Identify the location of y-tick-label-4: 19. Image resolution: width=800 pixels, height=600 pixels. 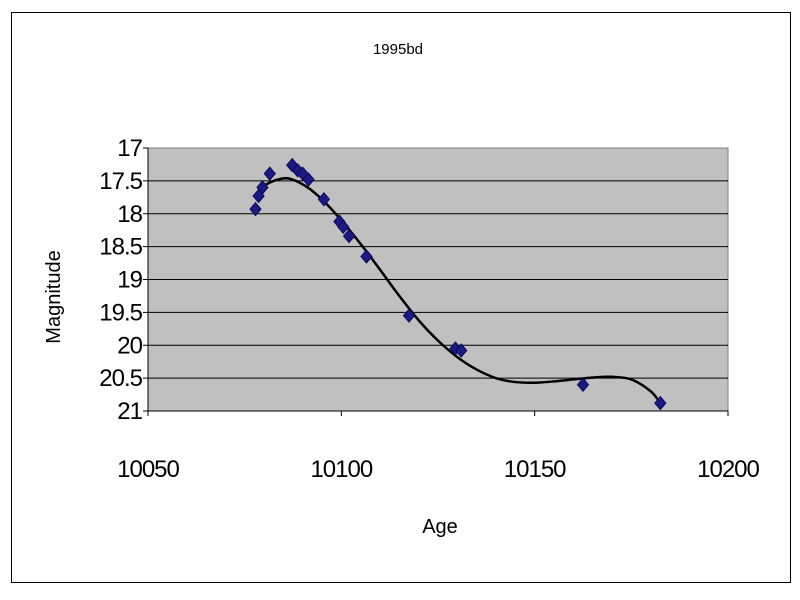
(129, 280).